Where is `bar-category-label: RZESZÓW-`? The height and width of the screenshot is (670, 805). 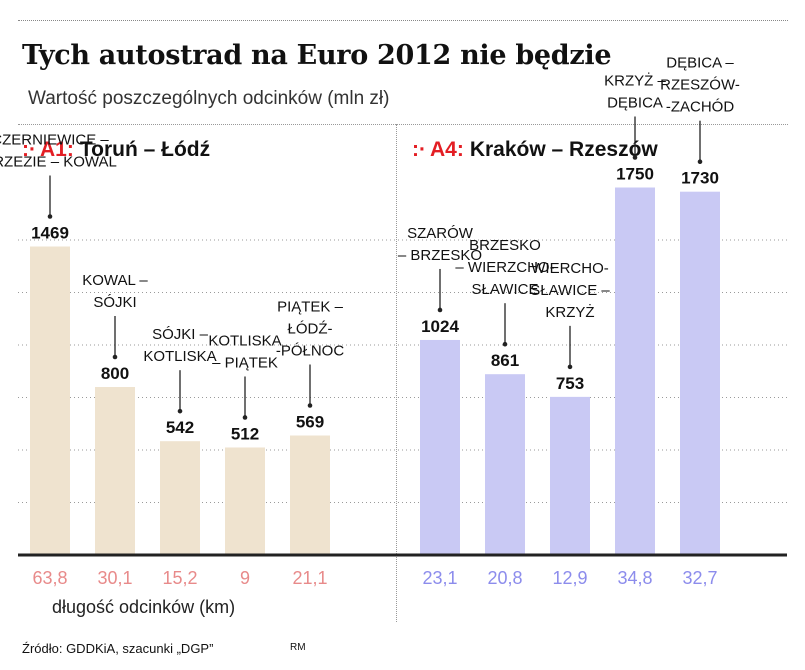 bar-category-label: RZESZÓW- is located at coordinates (700, 85).